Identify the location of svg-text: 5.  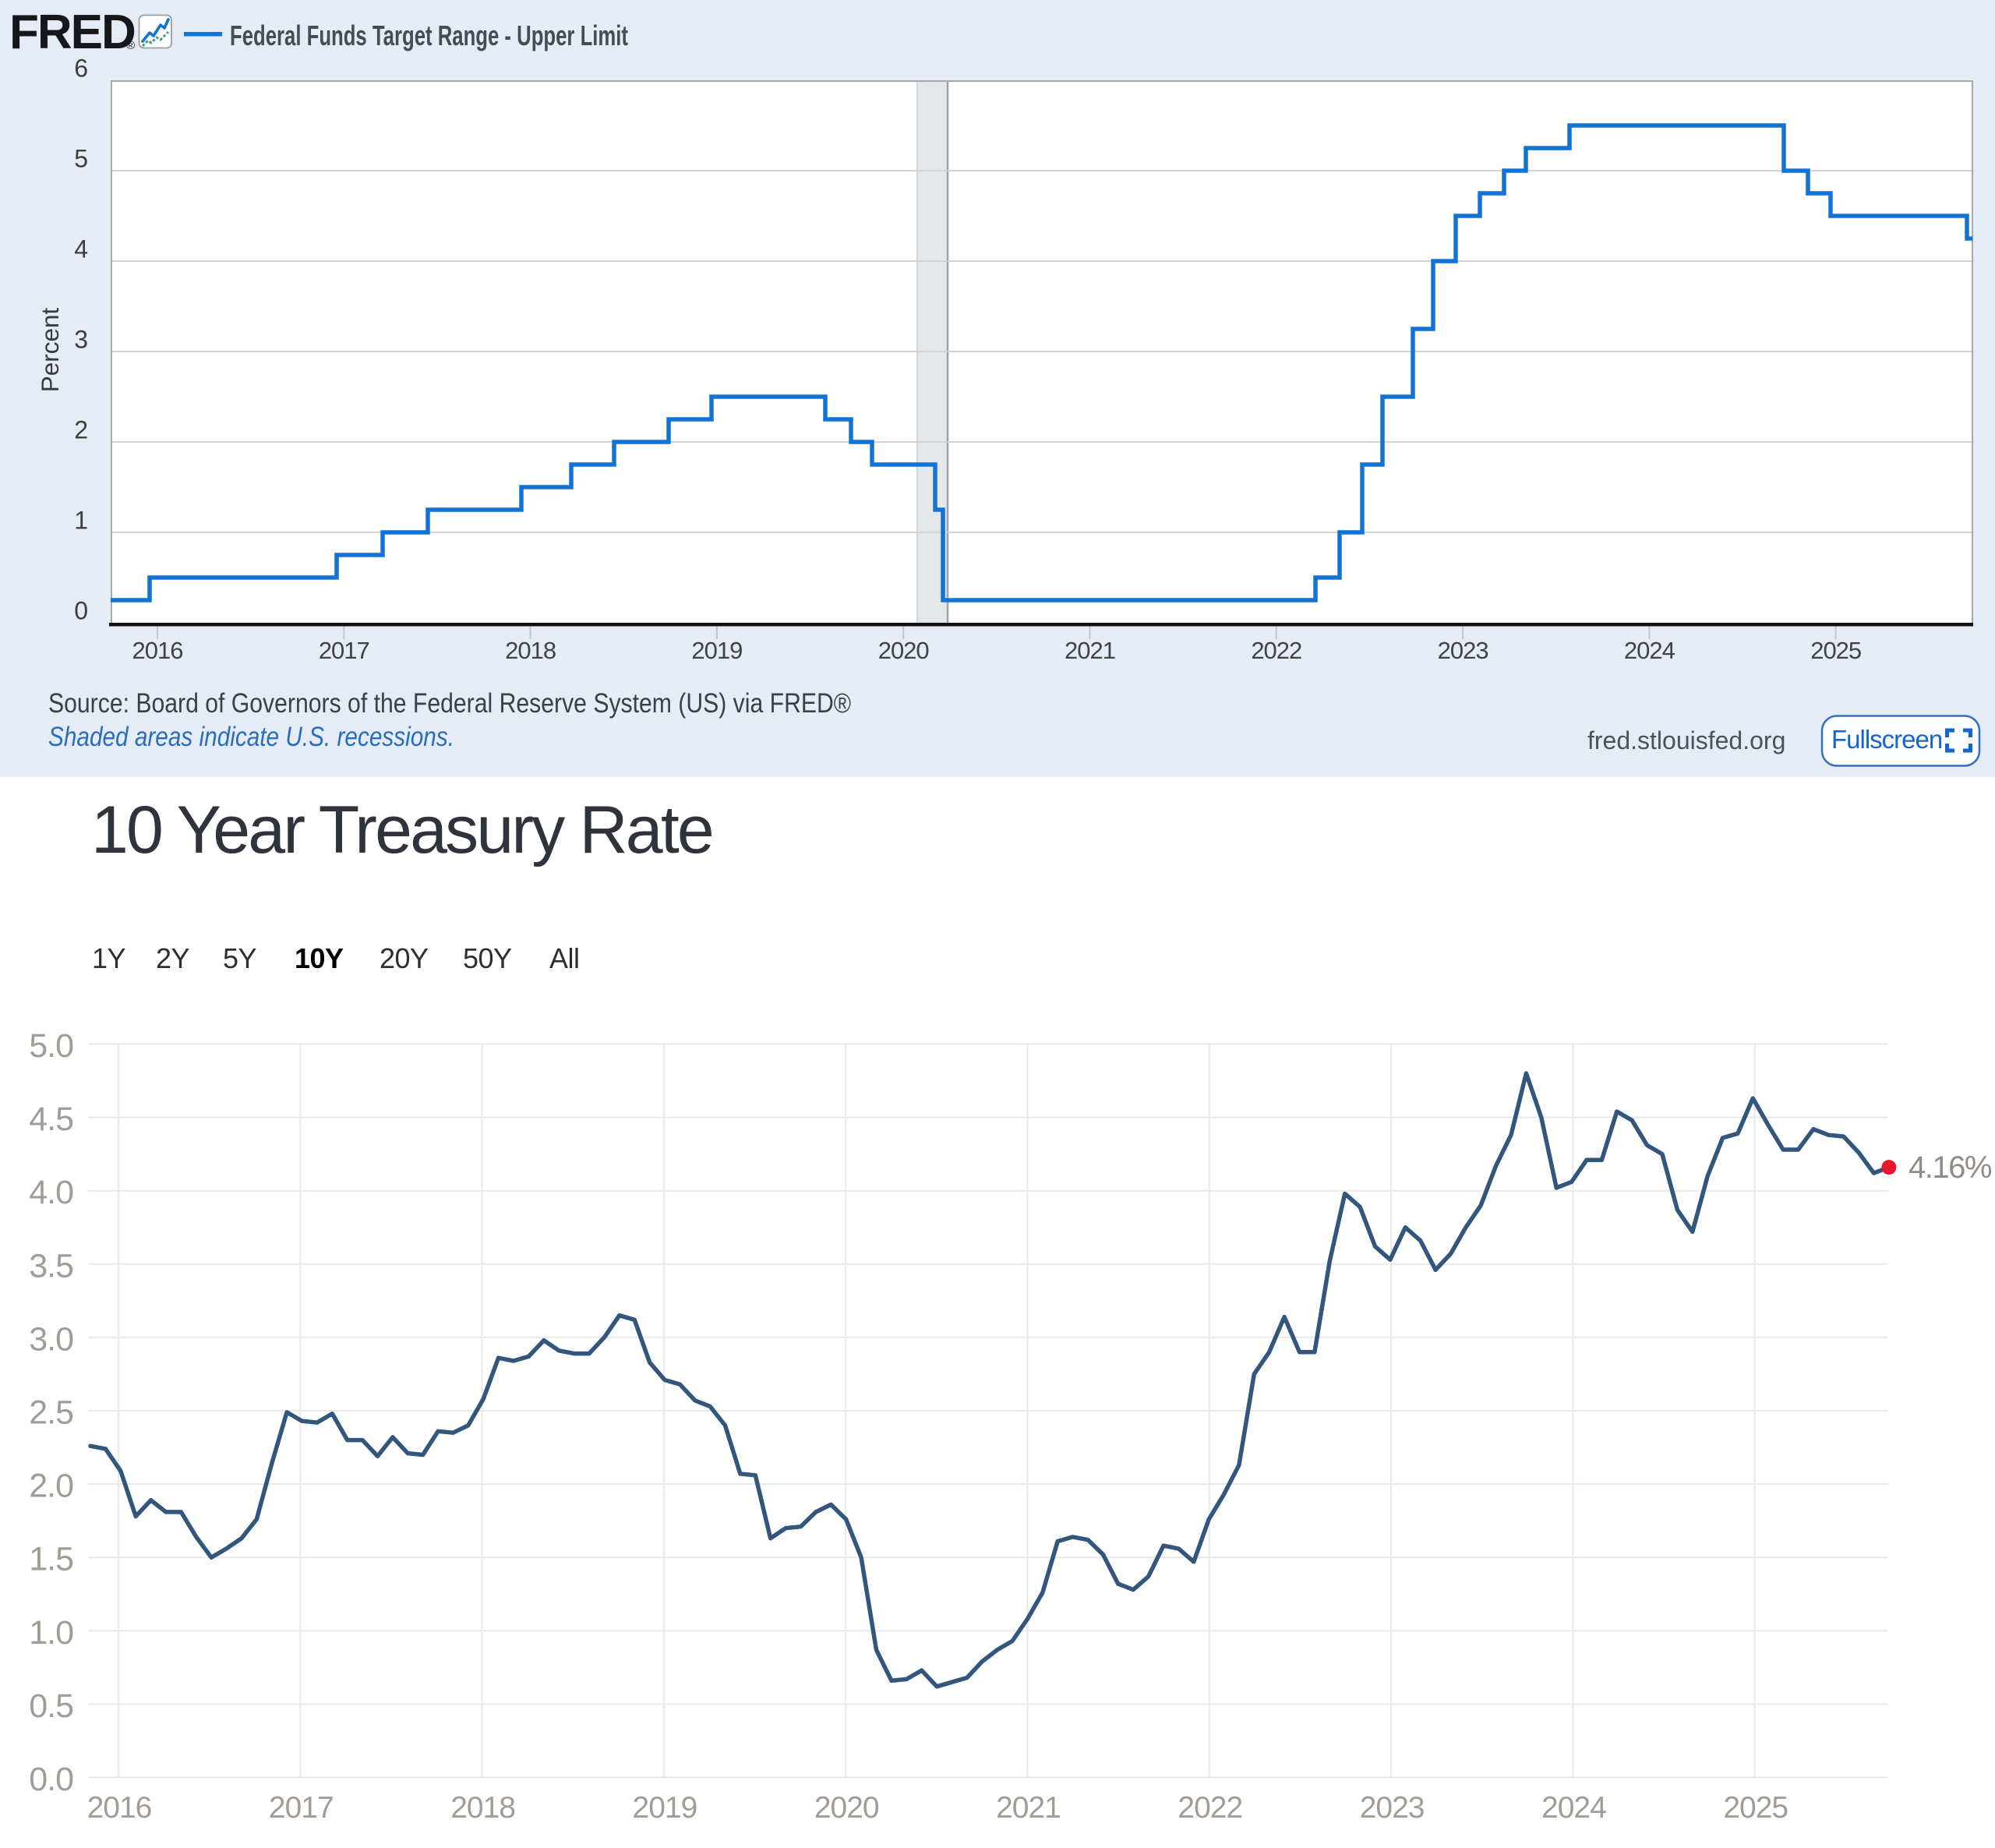
(81, 159).